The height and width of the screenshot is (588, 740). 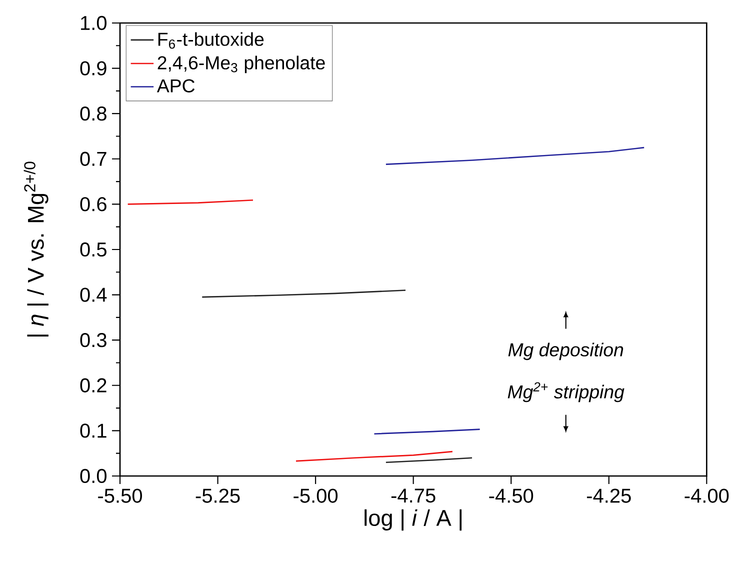 I want to click on y-axis-title: | η | / V vs. Mg$^{2+/0}$, so click(x=36, y=249).